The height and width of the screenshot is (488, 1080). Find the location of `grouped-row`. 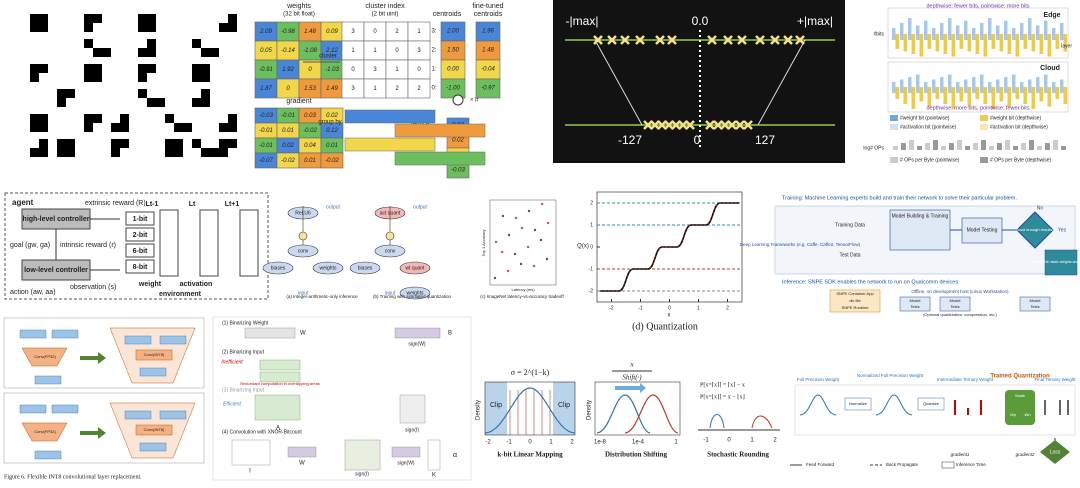

grouped-row is located at coordinates (440, 130).